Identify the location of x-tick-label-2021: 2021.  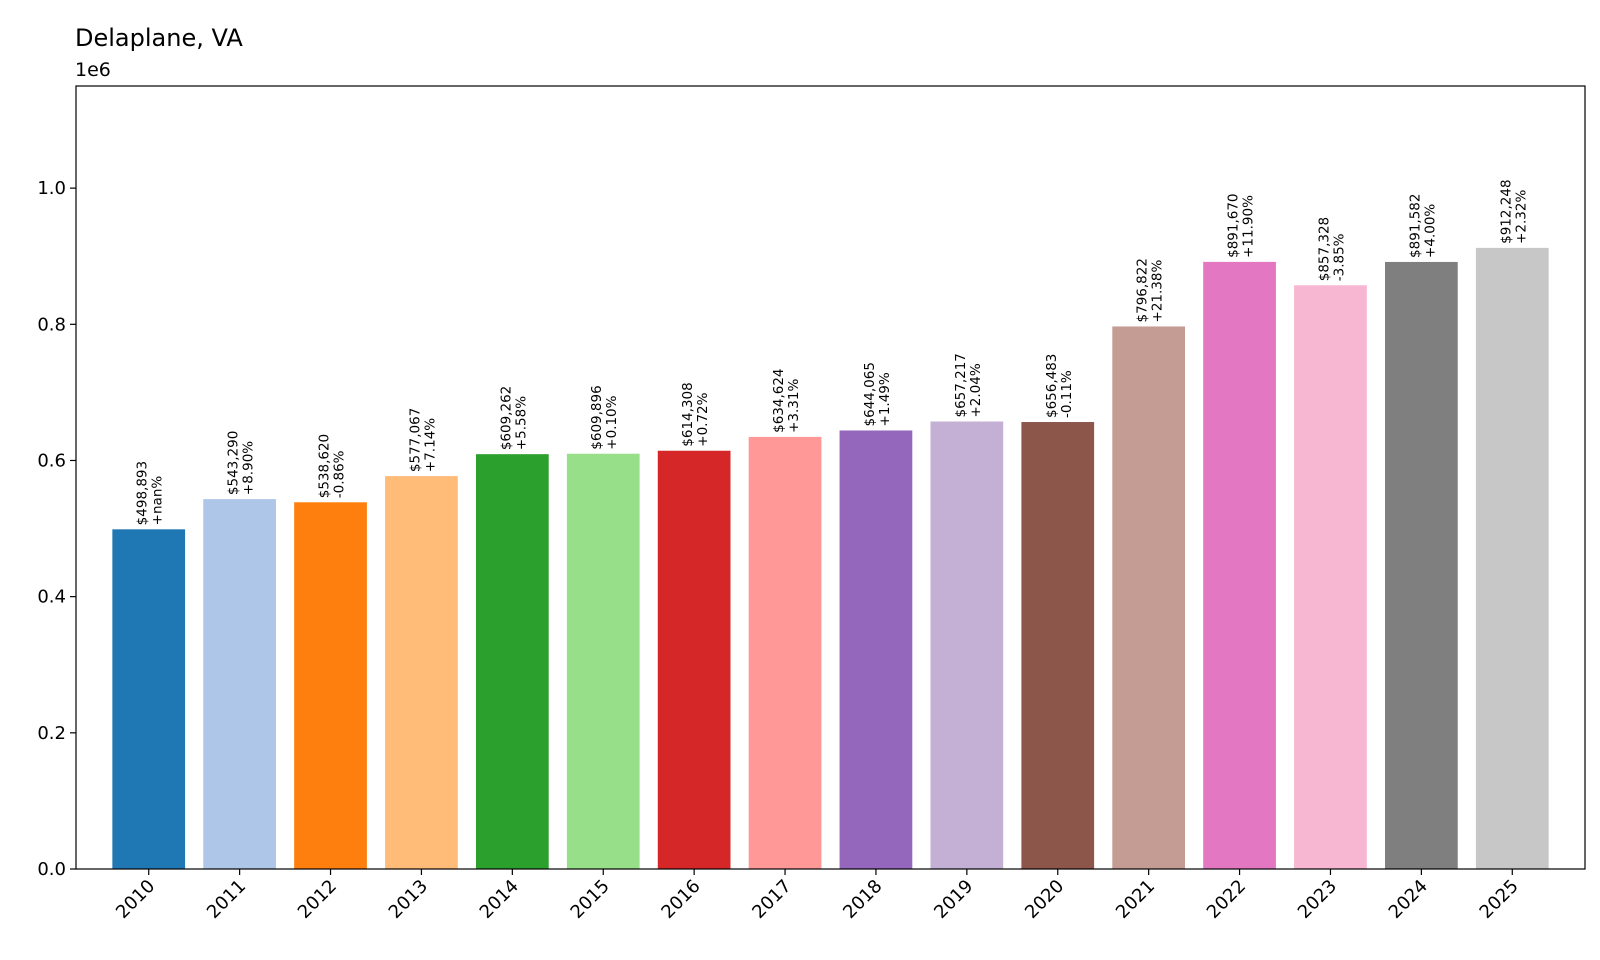
(1135, 899).